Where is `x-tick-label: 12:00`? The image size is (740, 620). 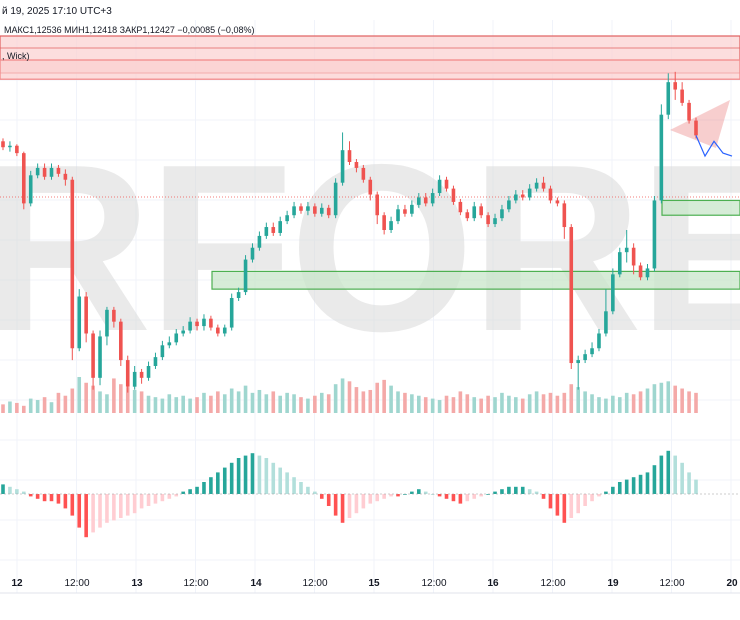
x-tick-label: 12:00 is located at coordinates (195, 583).